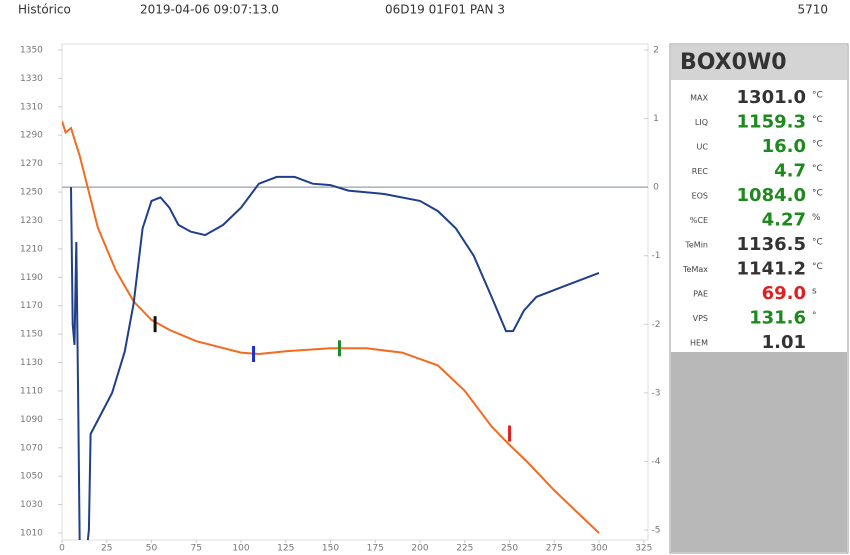 The width and height of the screenshot is (850, 555). What do you see at coordinates (790, 171) in the screenshot?
I see `param-value: 4.7` at bounding box center [790, 171].